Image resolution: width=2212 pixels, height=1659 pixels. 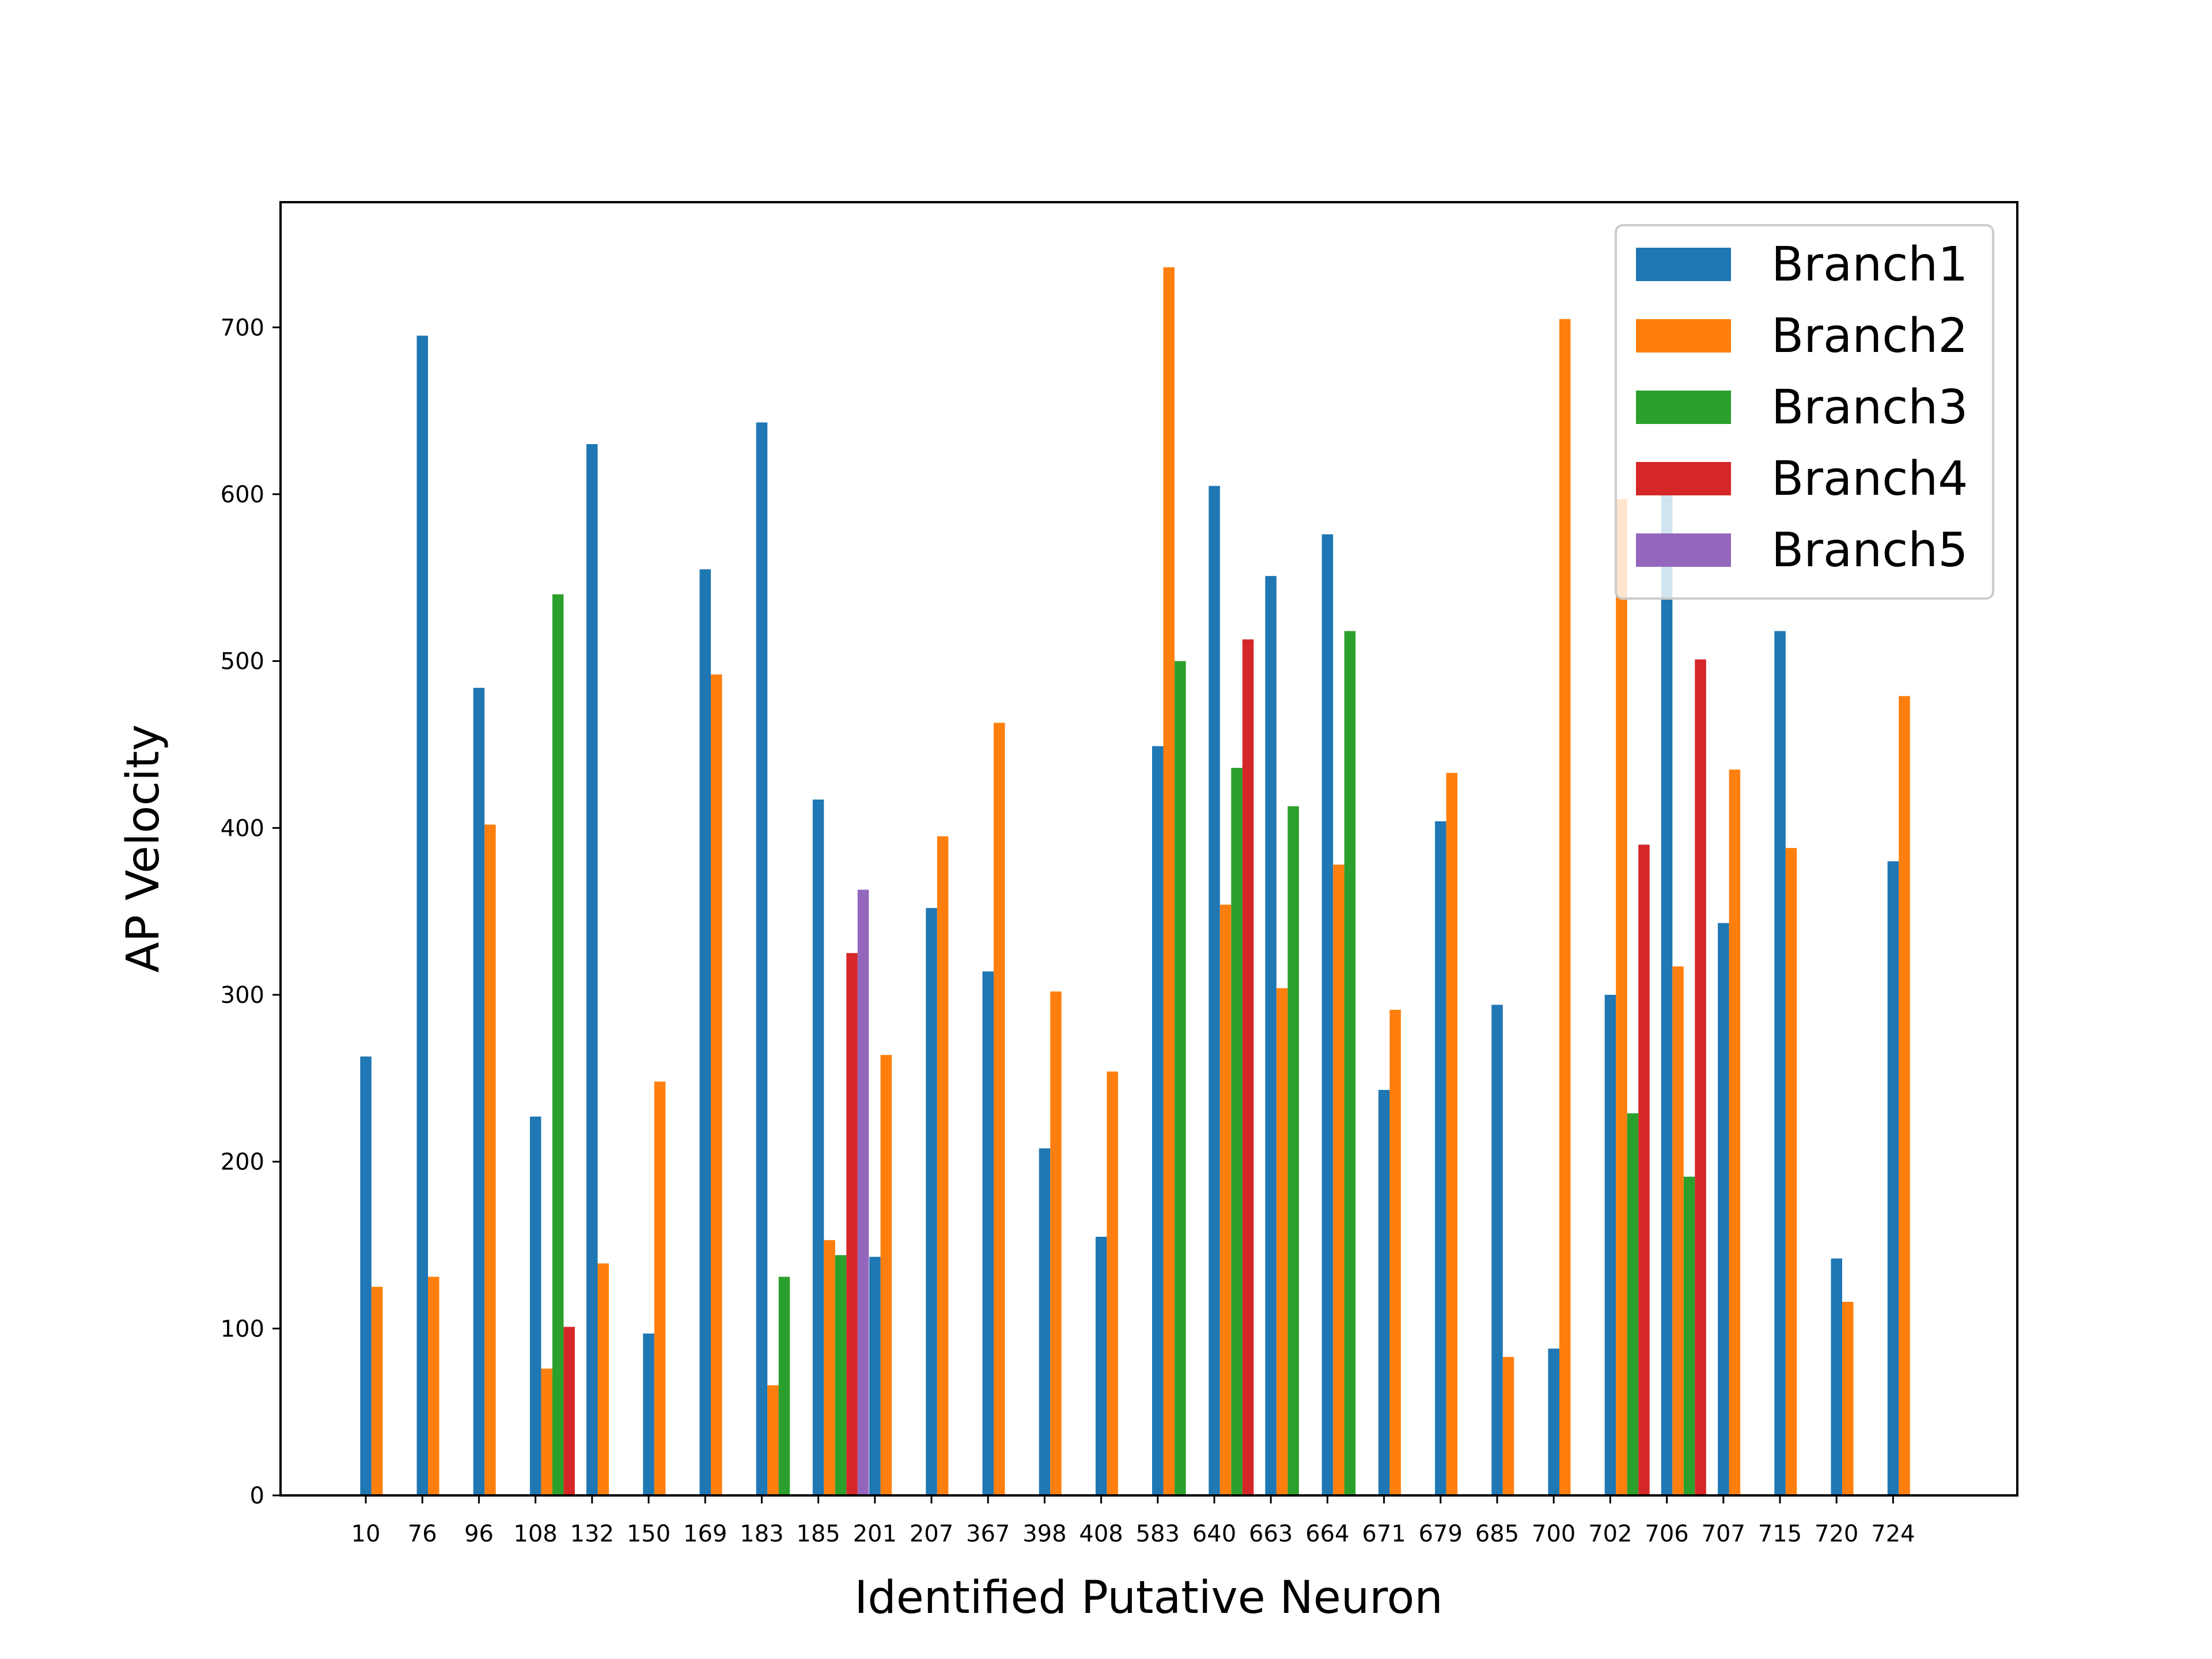 What do you see at coordinates (1148, 1598) in the screenshot?
I see `x-axis-label: Identified Putative Neuron` at bounding box center [1148, 1598].